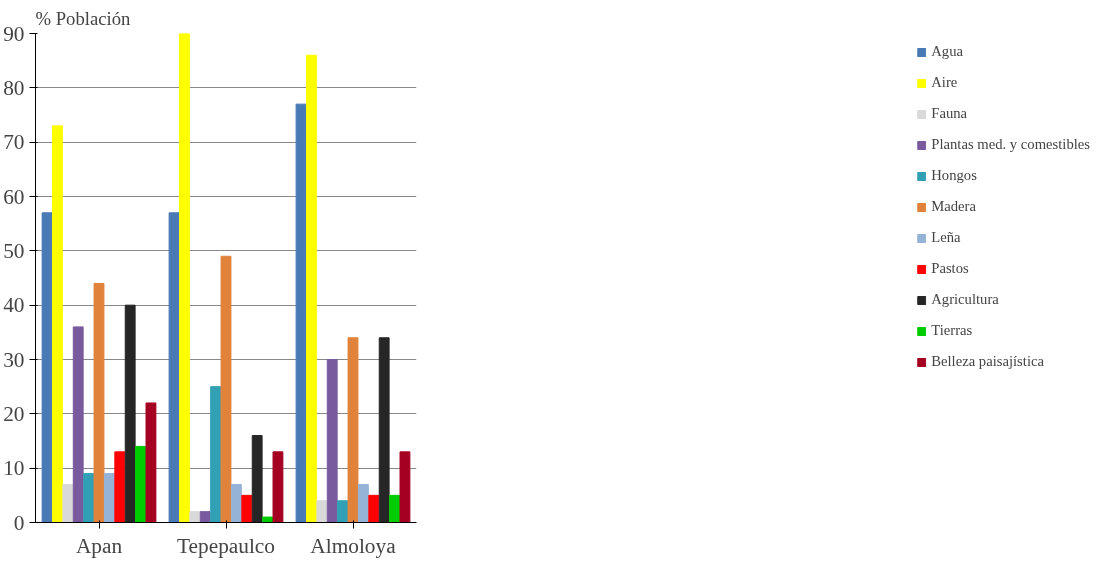  Describe the element at coordinates (947, 51) in the screenshot. I see `legend-label: Agua` at that location.